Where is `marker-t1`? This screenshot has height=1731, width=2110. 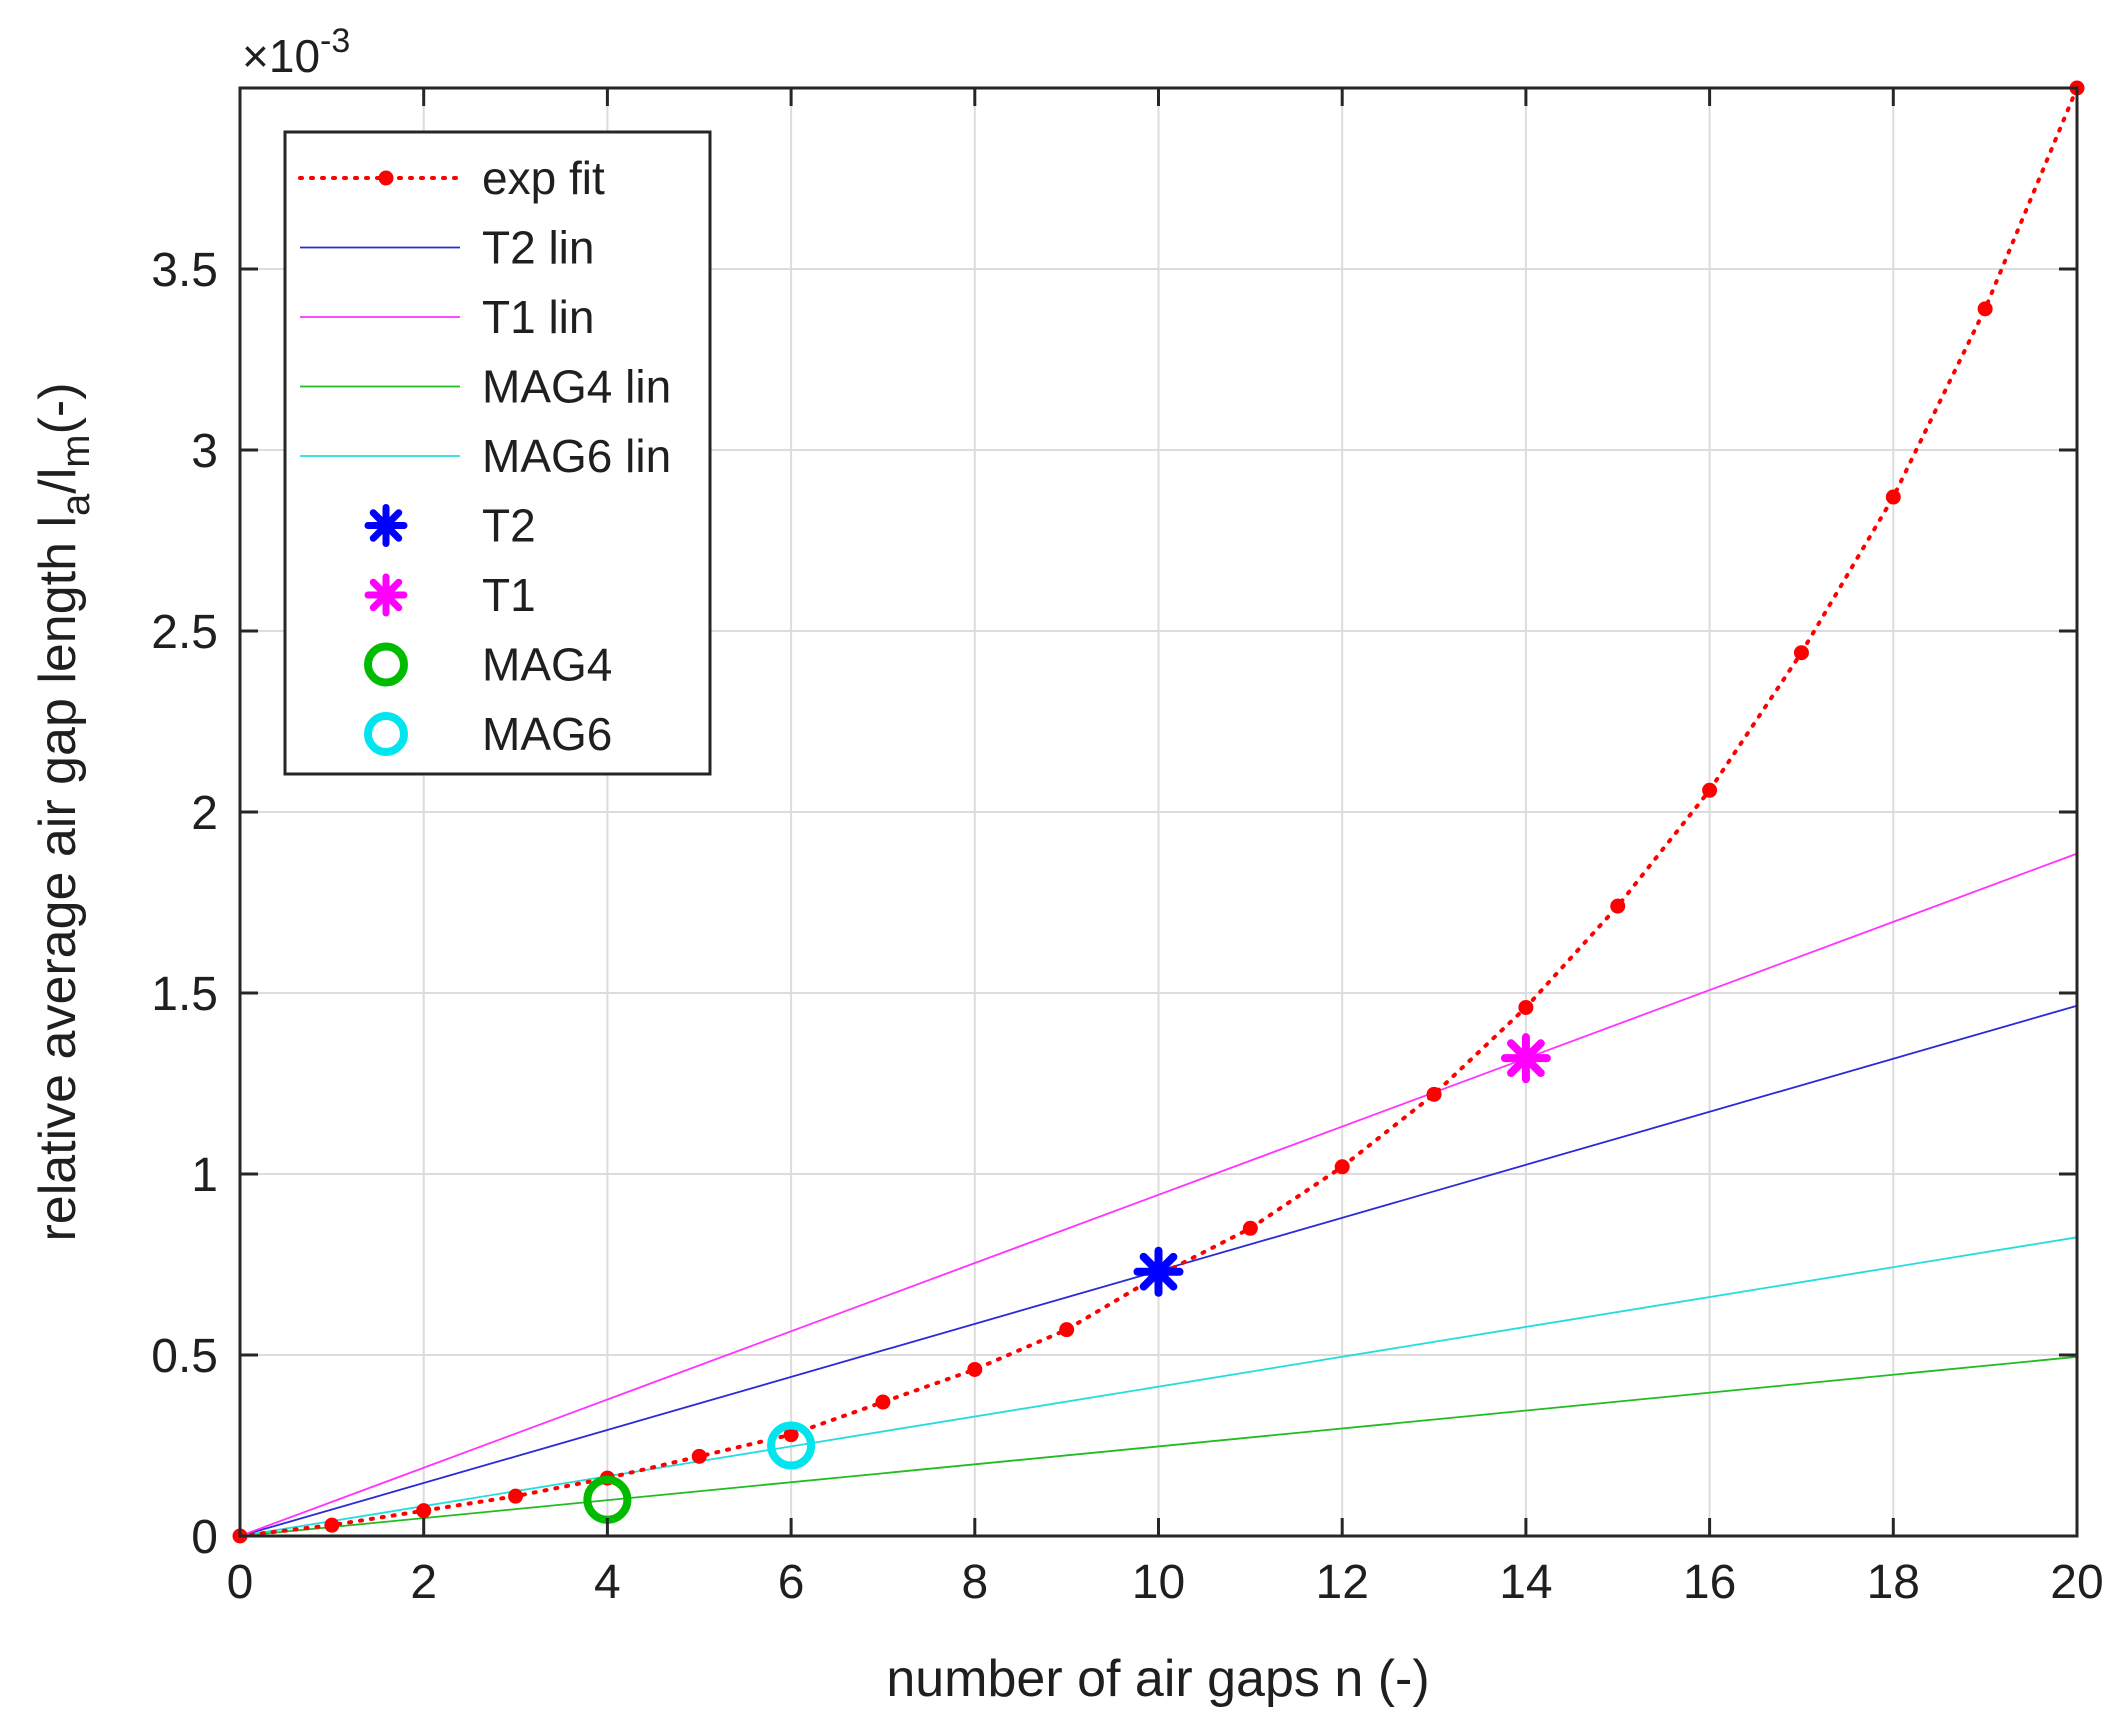 marker-t1 is located at coordinates (1525, 1058).